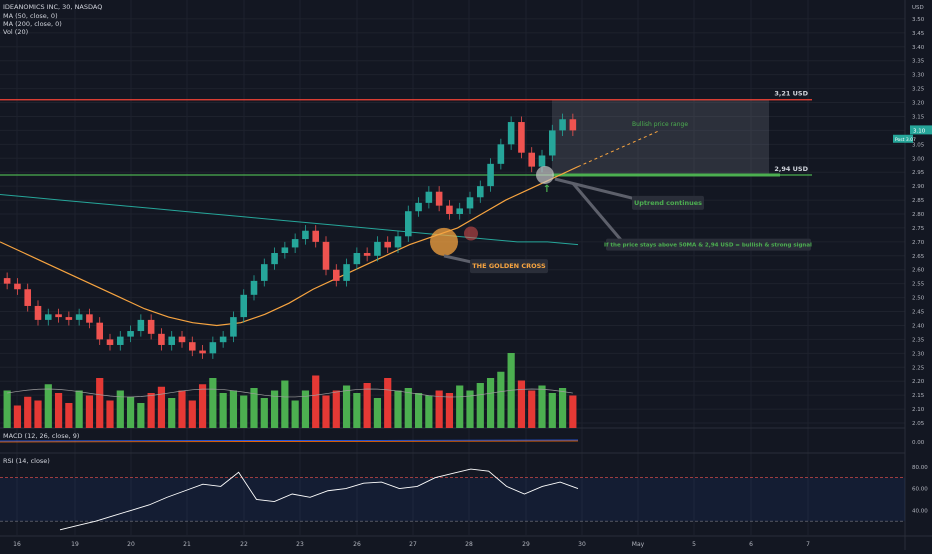  Describe the element at coordinates (244, 544) in the screenshot. I see `time-axis-label: 22` at that location.